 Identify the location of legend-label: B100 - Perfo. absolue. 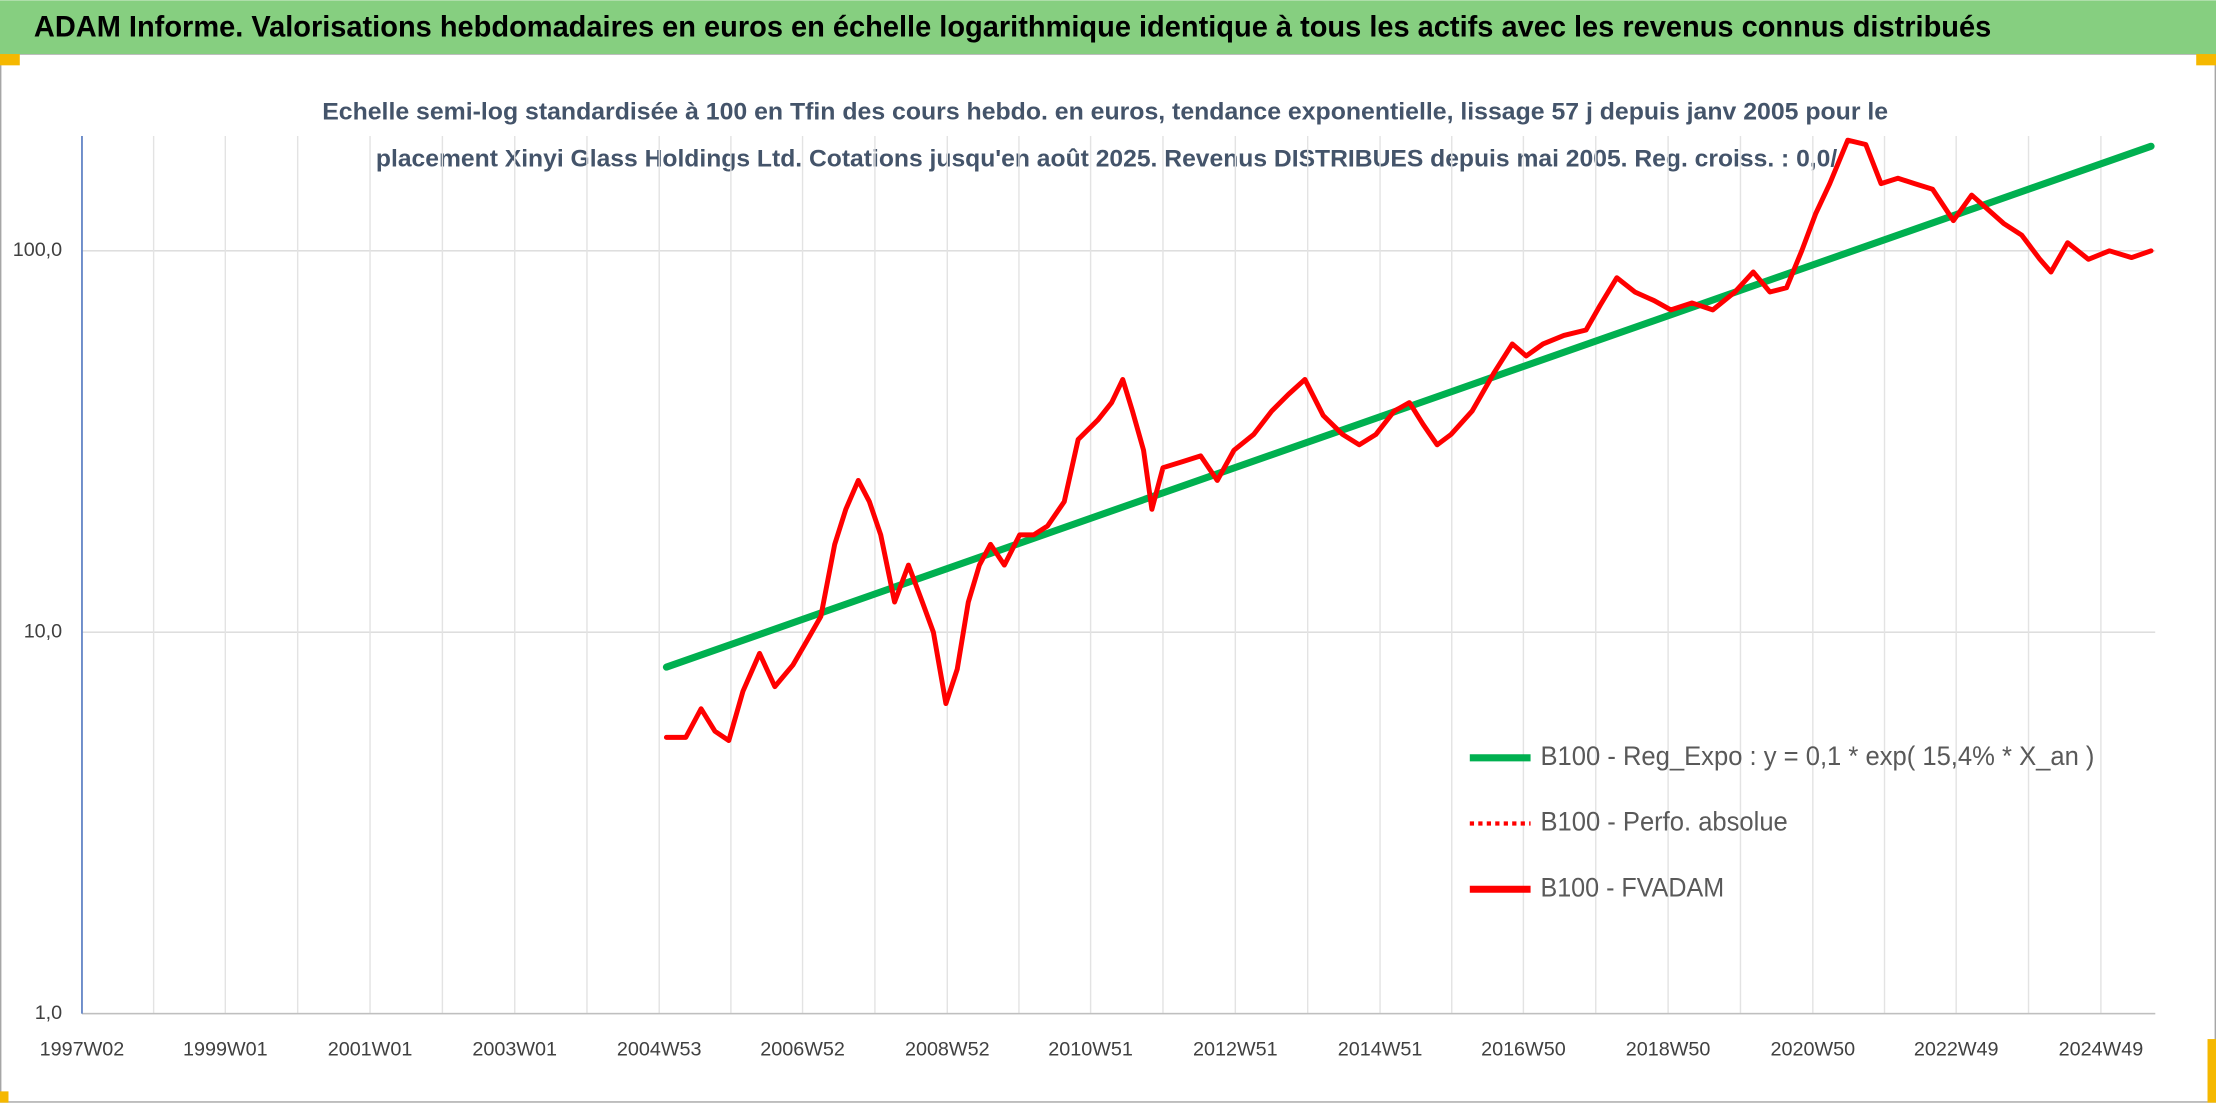
(1663, 822).